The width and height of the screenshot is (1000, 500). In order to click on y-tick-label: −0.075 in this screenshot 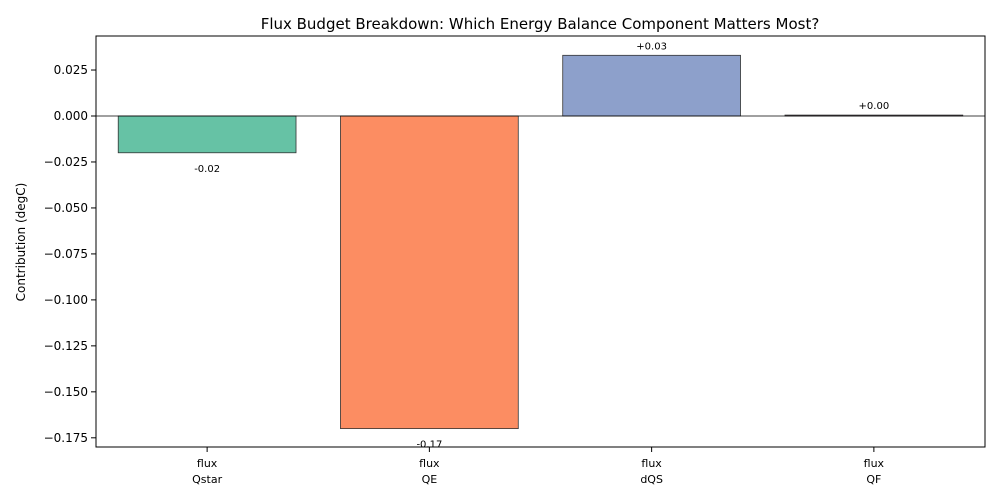, I will do `click(66, 254)`.